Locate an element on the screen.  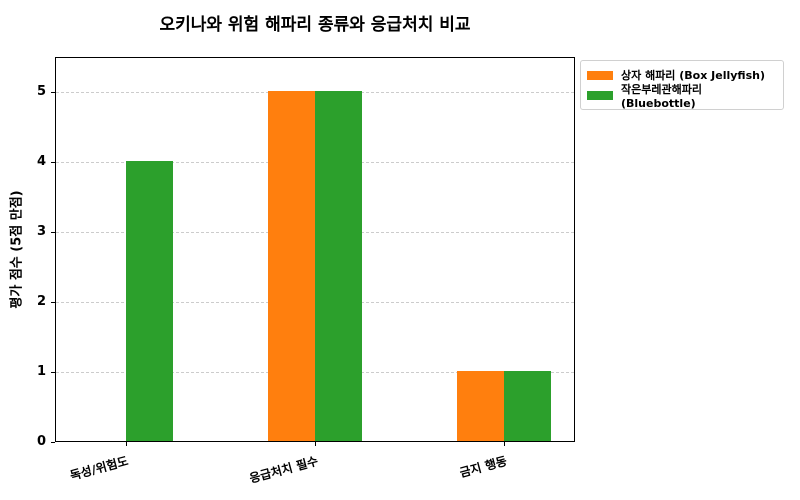
x-tick-label: 금지 행동 is located at coordinates (483, 466).